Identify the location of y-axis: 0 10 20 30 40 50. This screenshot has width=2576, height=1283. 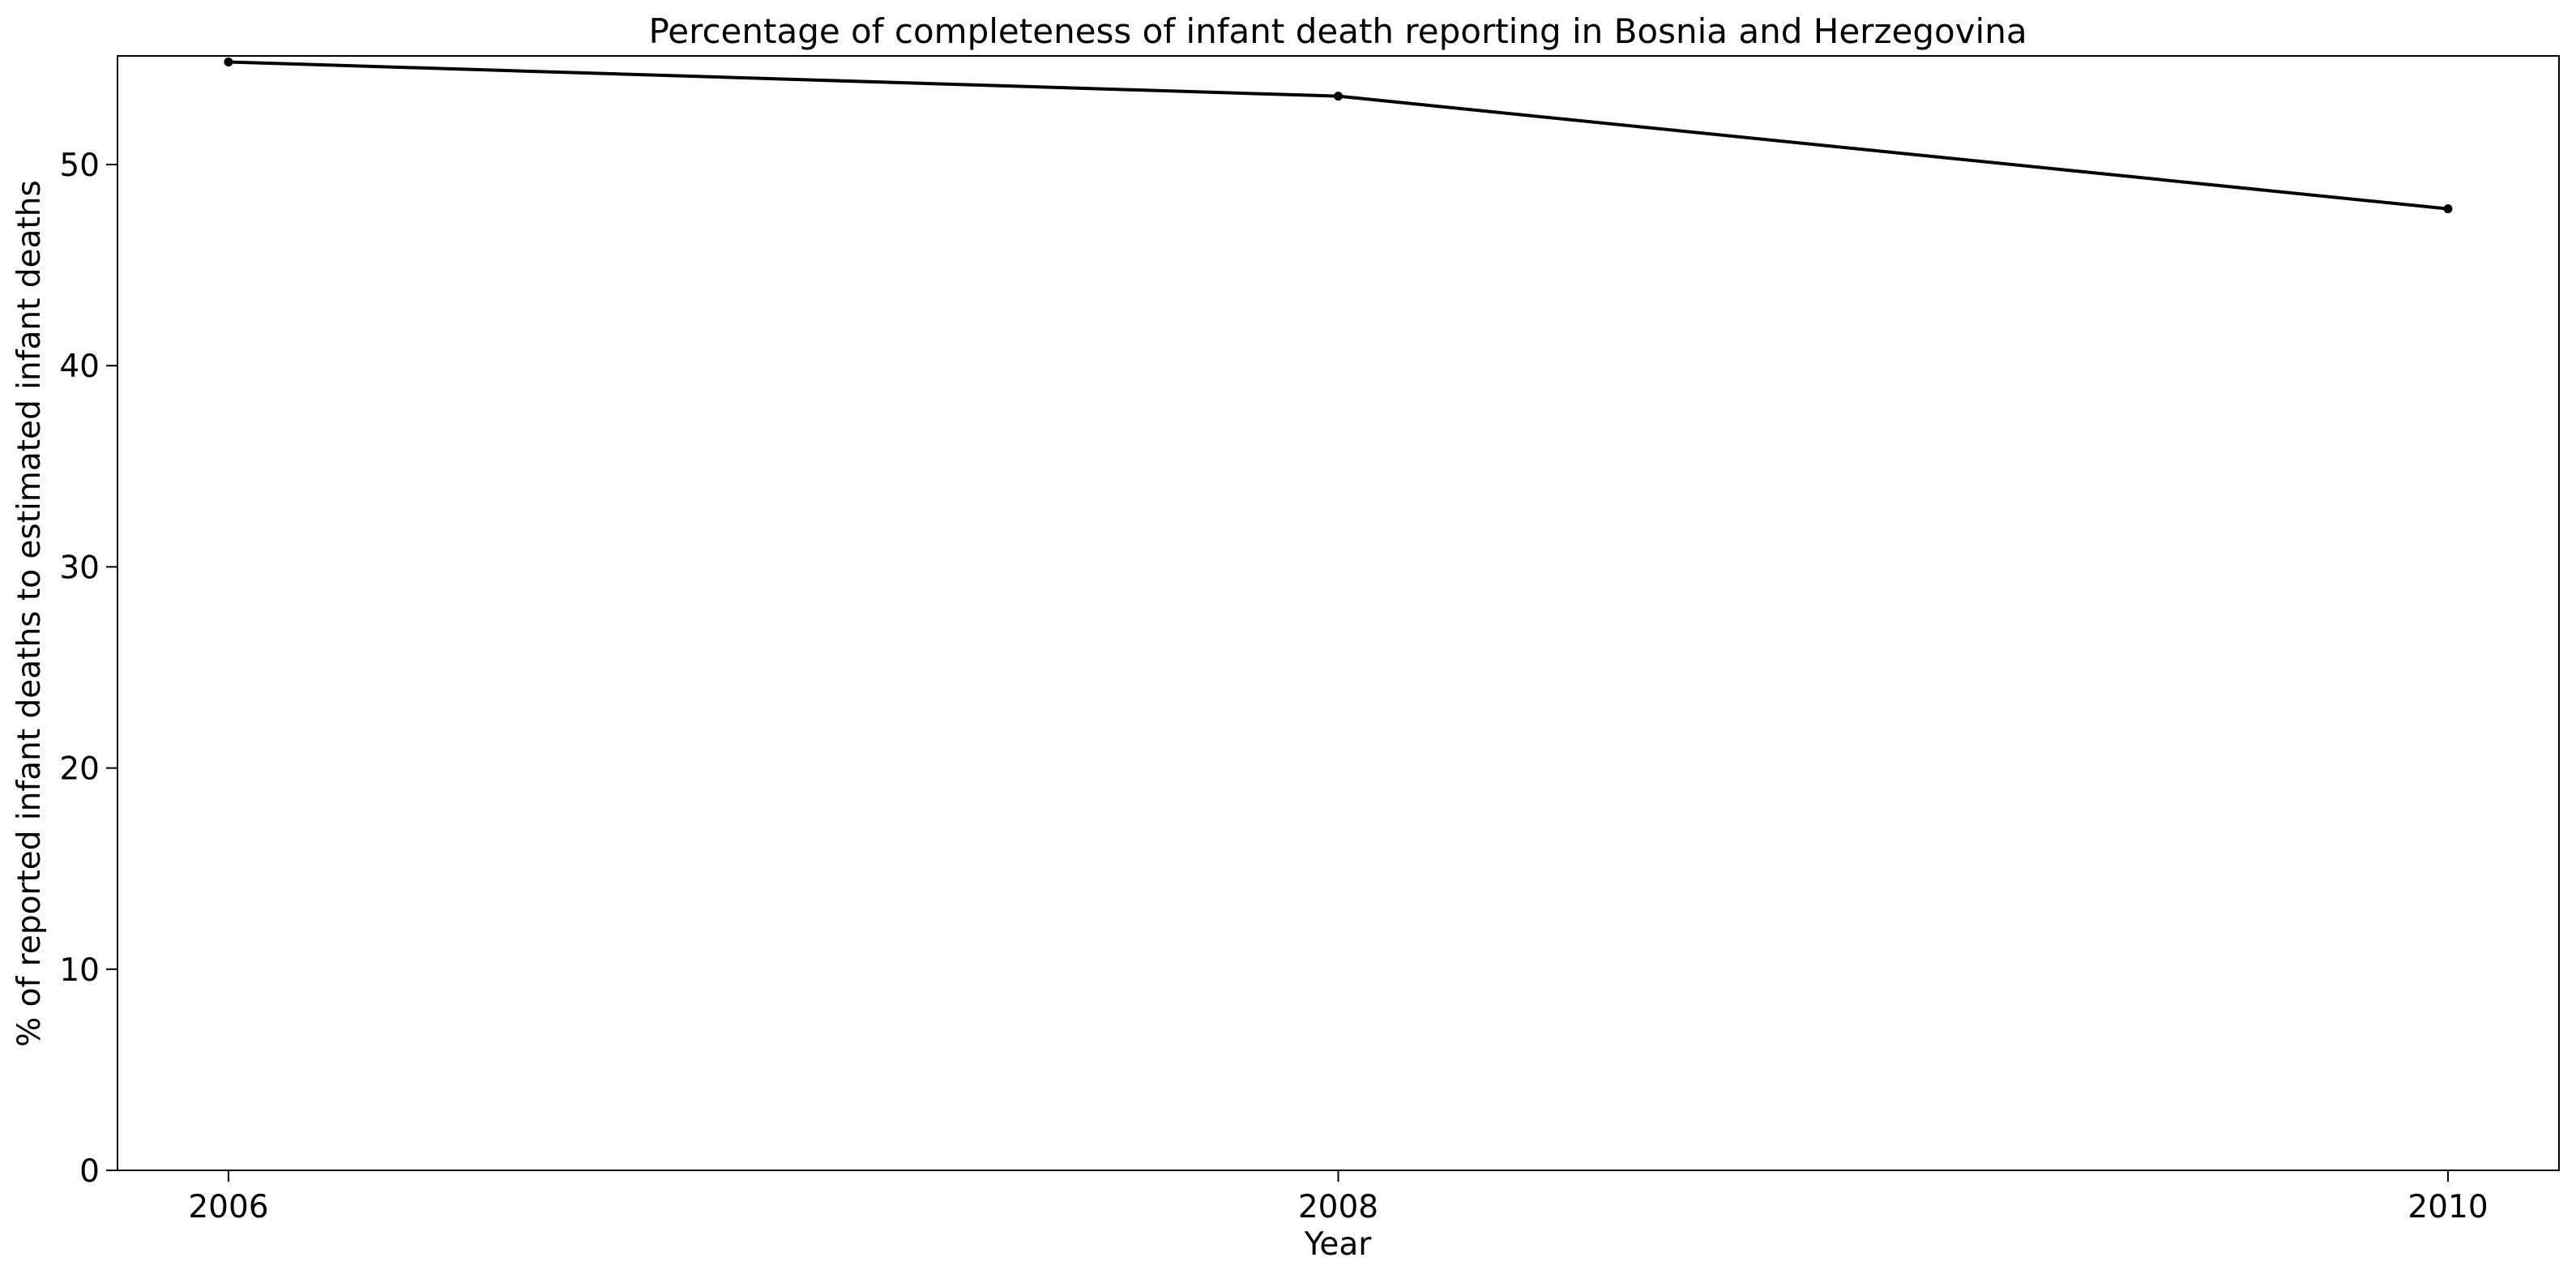
(88, 669).